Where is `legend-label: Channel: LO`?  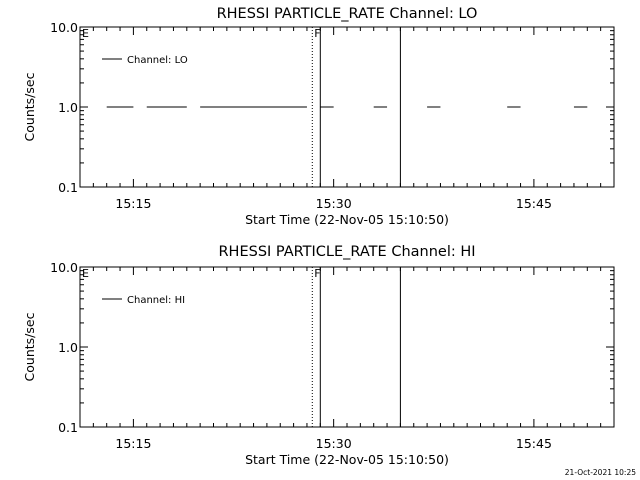
legend-label: Channel: LO is located at coordinates (157, 60).